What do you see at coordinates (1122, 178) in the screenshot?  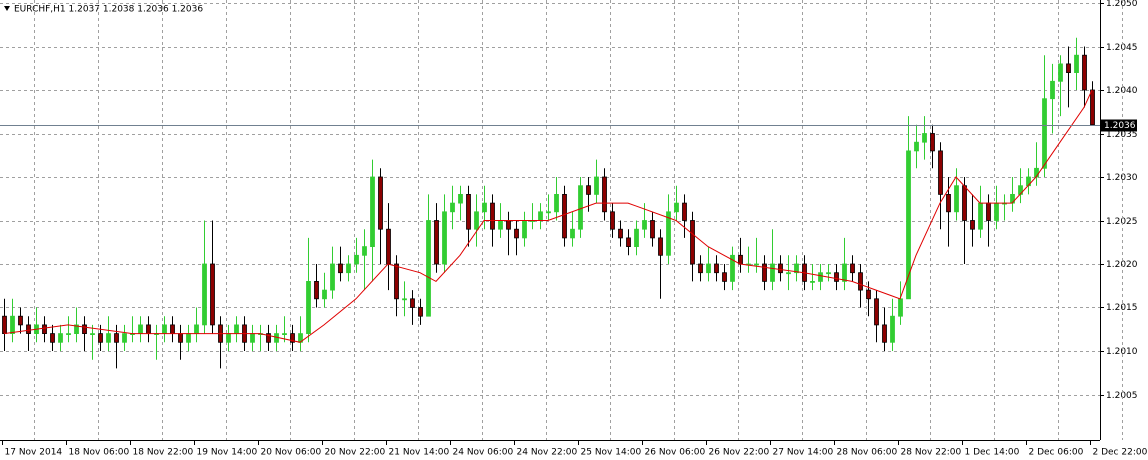 I see `y-tick-label: 1.2030` at bounding box center [1122, 178].